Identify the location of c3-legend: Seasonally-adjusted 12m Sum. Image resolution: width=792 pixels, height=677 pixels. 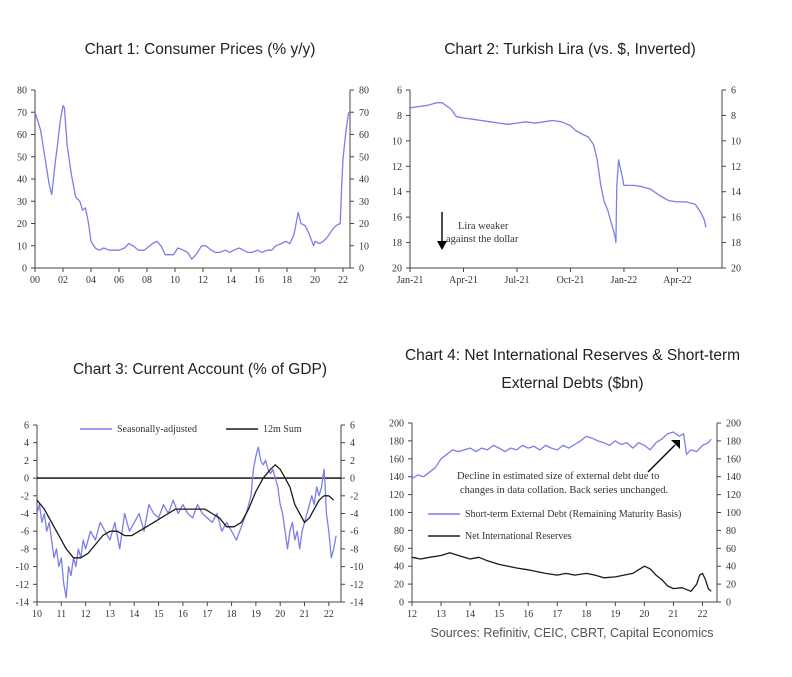
(191, 429).